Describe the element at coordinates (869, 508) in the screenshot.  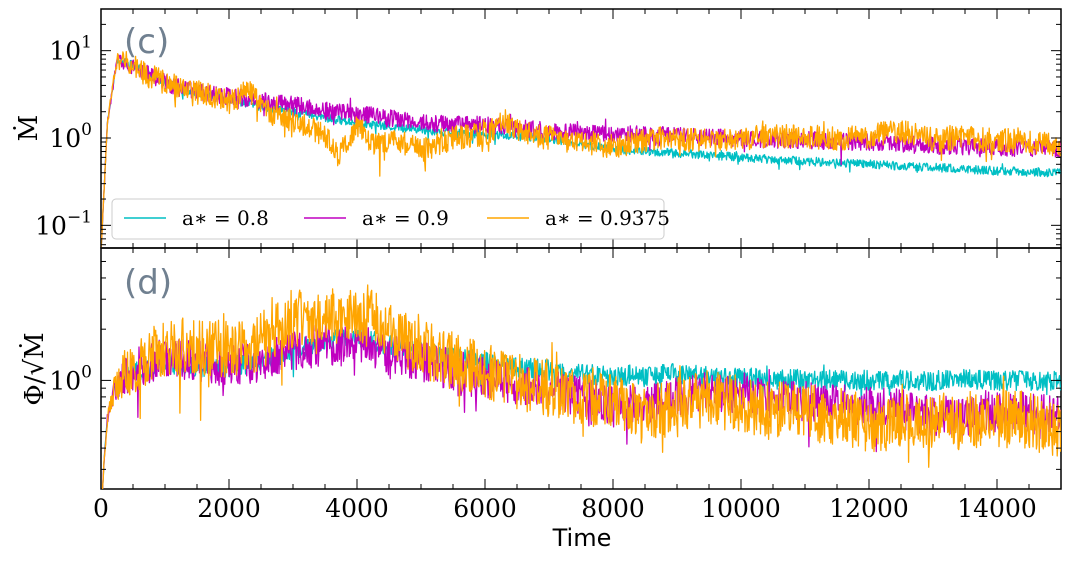
I see `x-tick-label-6: 12000` at that location.